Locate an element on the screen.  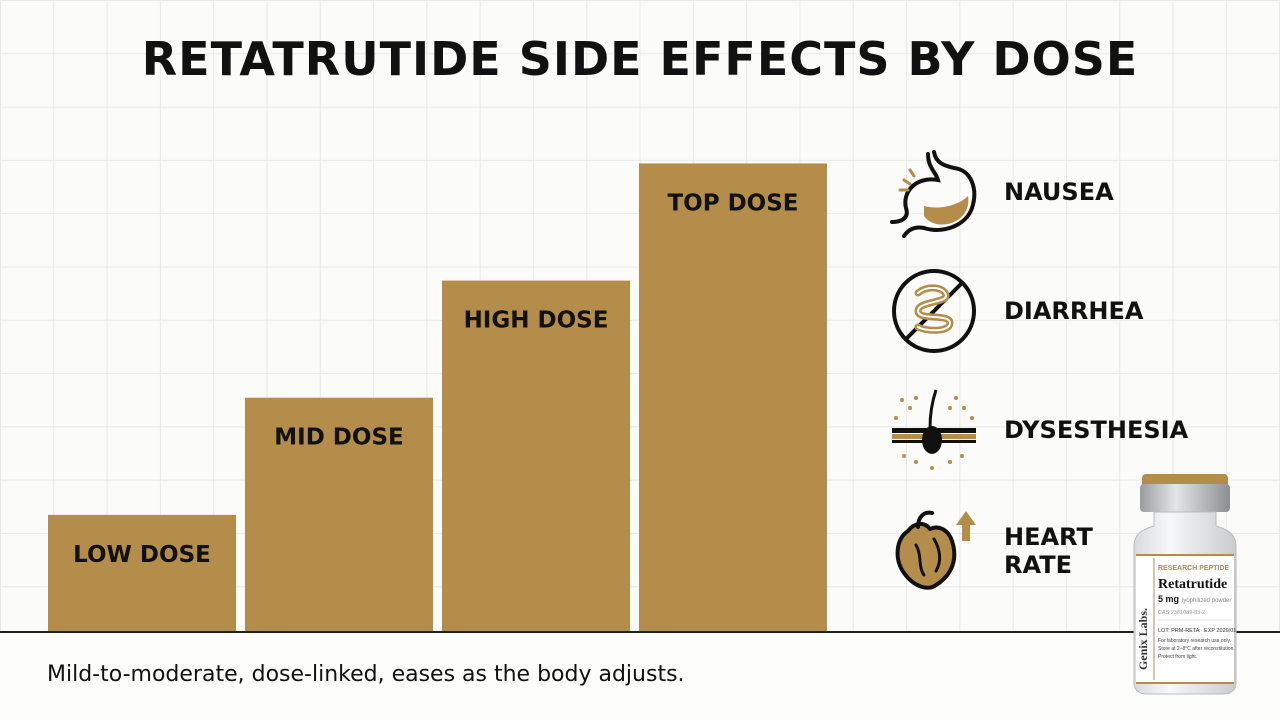
vial-tag: RESEARCH PEPTIDE is located at coordinates (1194, 568).